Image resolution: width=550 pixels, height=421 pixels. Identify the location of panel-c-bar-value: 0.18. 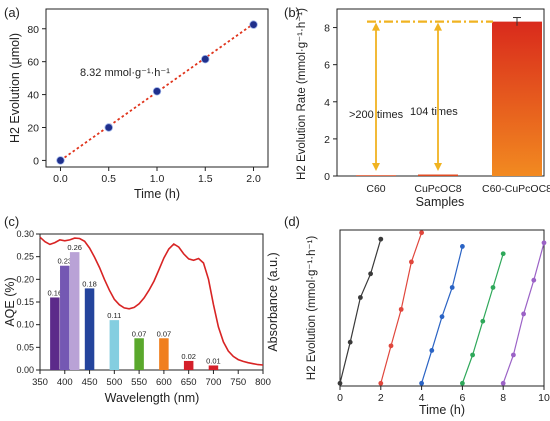
(89, 283).